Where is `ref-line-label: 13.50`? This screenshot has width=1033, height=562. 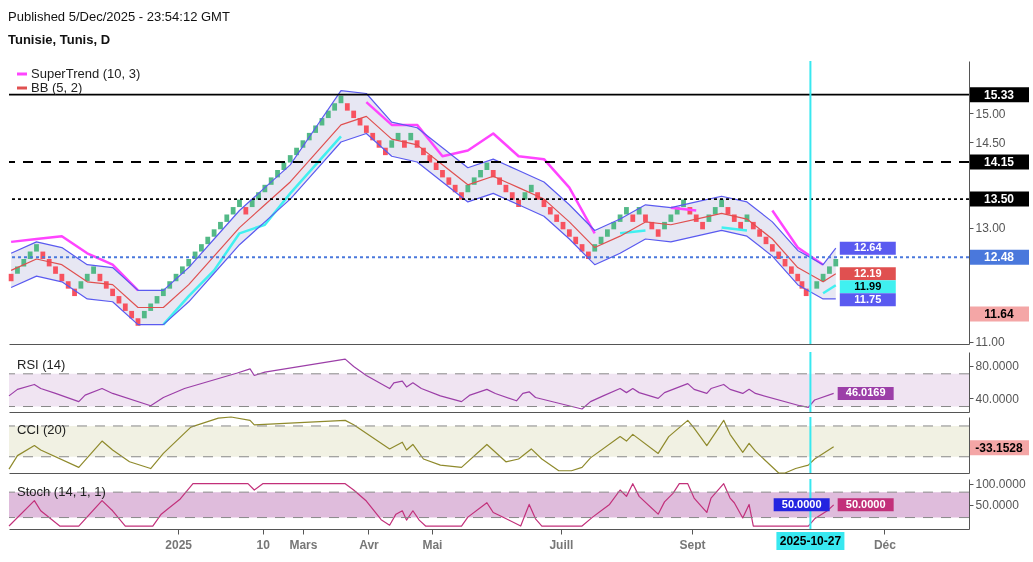
ref-line-label: 13.50 is located at coordinates (999, 199).